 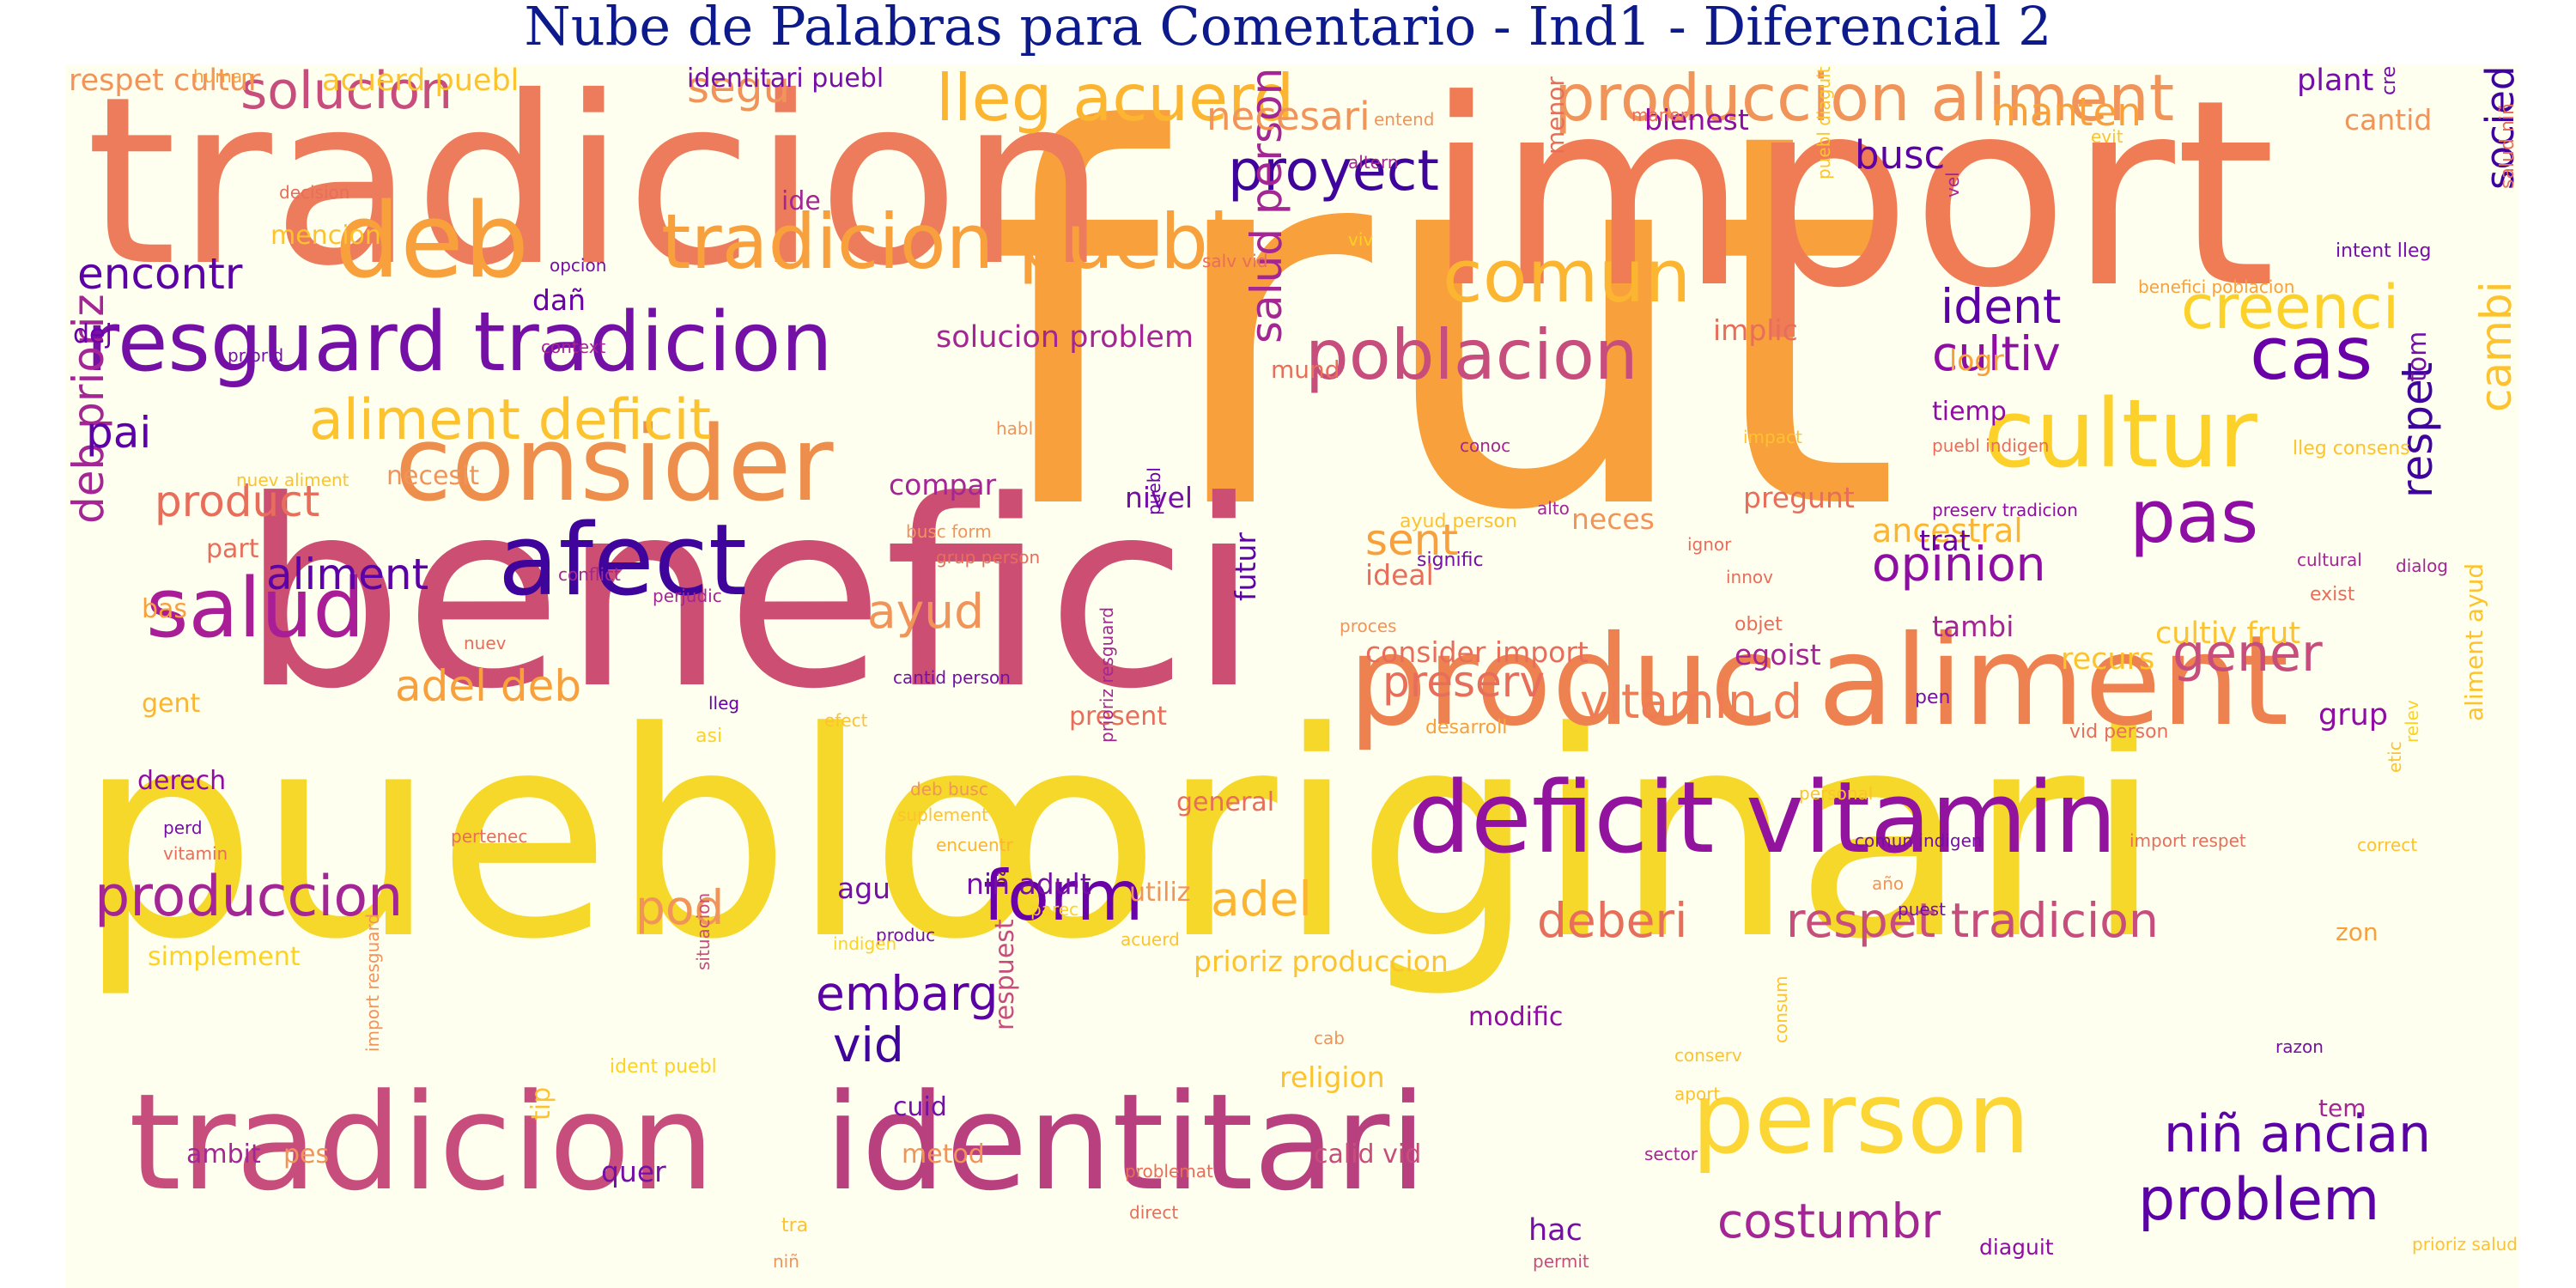 I want to click on word-embarg: embarg, so click(x=907, y=993).